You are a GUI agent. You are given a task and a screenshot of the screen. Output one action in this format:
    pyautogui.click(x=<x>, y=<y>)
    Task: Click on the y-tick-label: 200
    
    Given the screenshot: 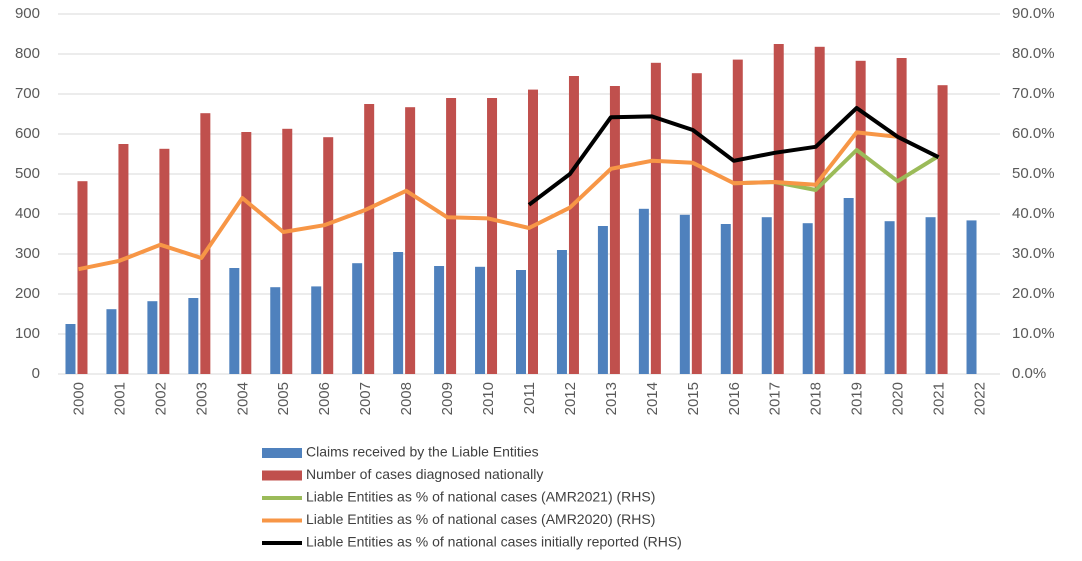 What is the action you would take?
    pyautogui.click(x=27, y=293)
    